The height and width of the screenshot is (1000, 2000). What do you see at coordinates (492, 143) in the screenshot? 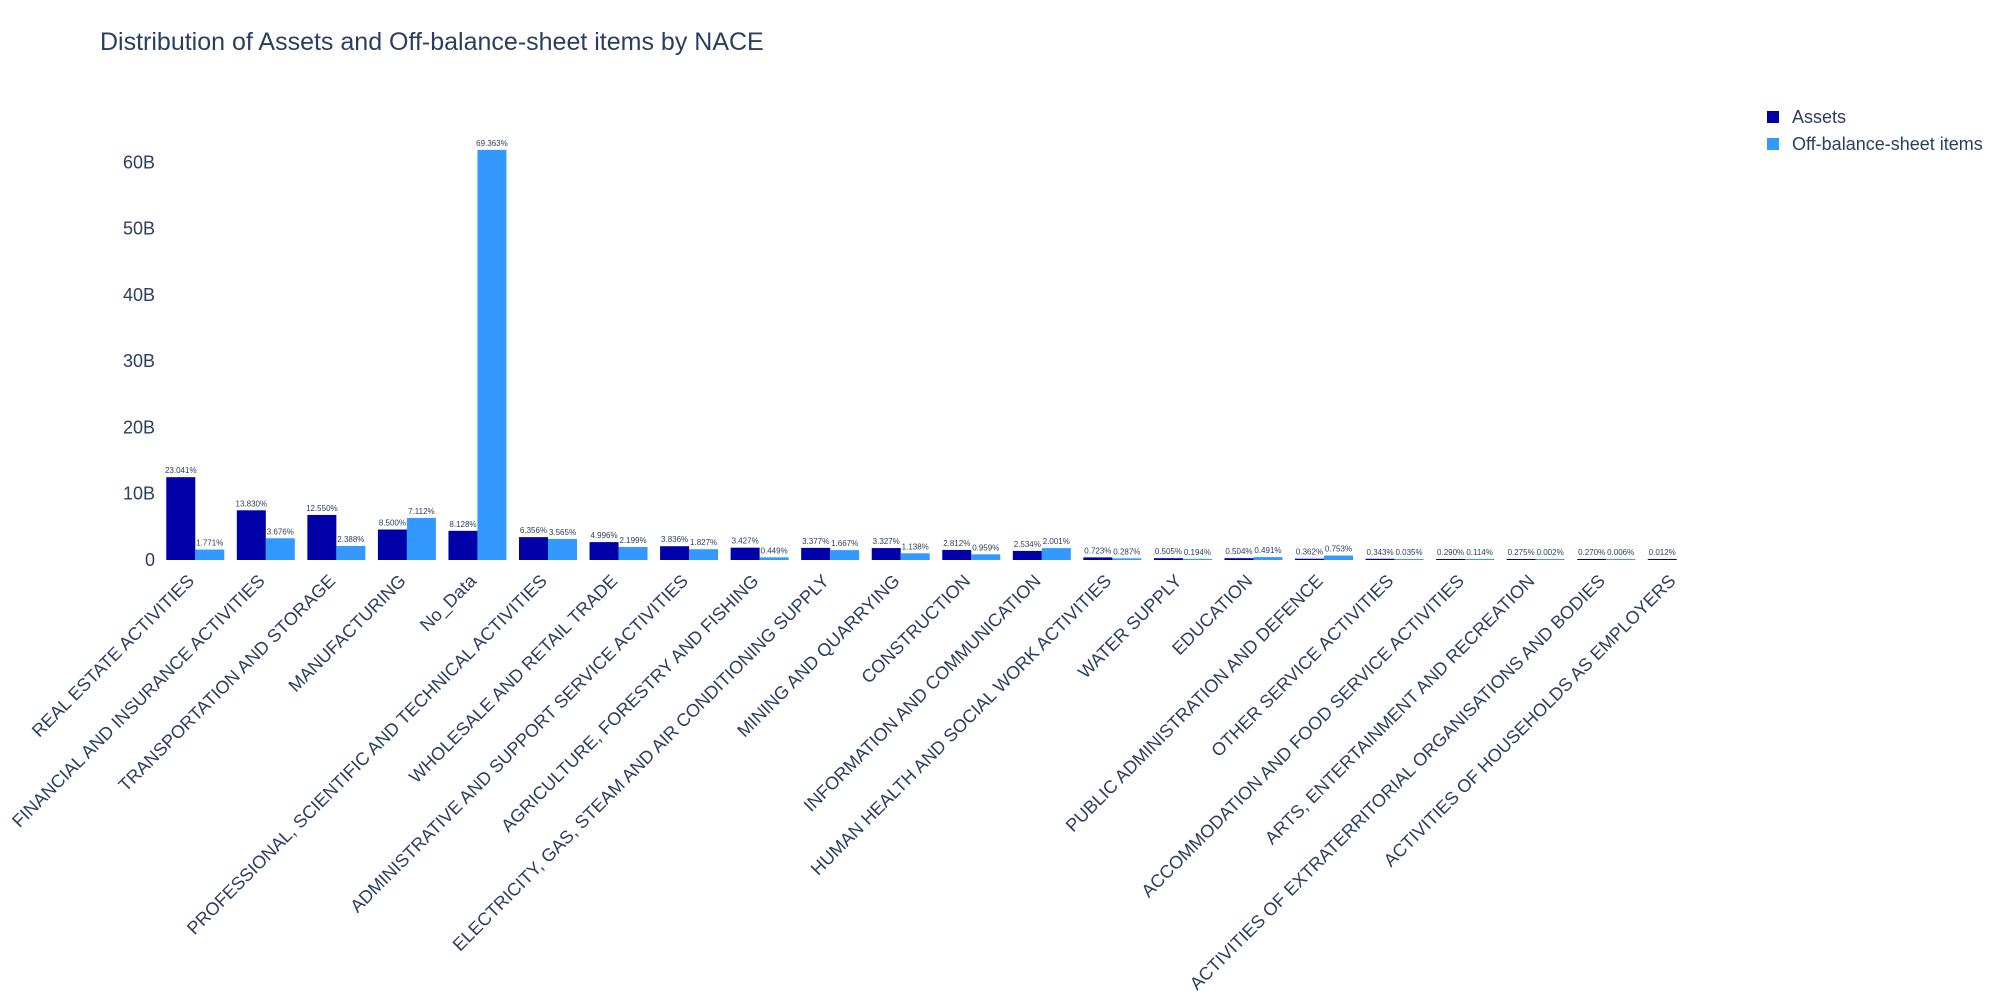
I see `bar-data-label: 69.363%` at bounding box center [492, 143].